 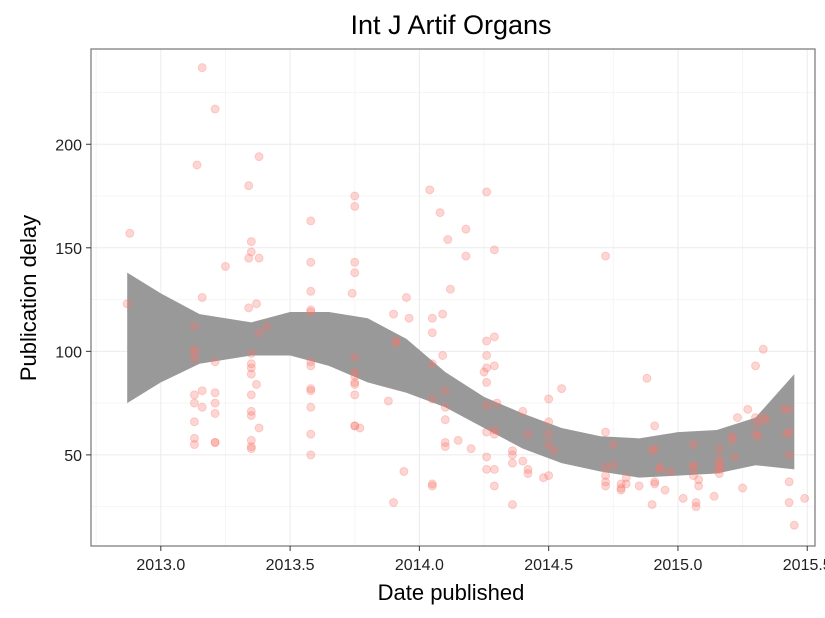 I want to click on x-tick-label: 2015.5, so click(x=804, y=565).